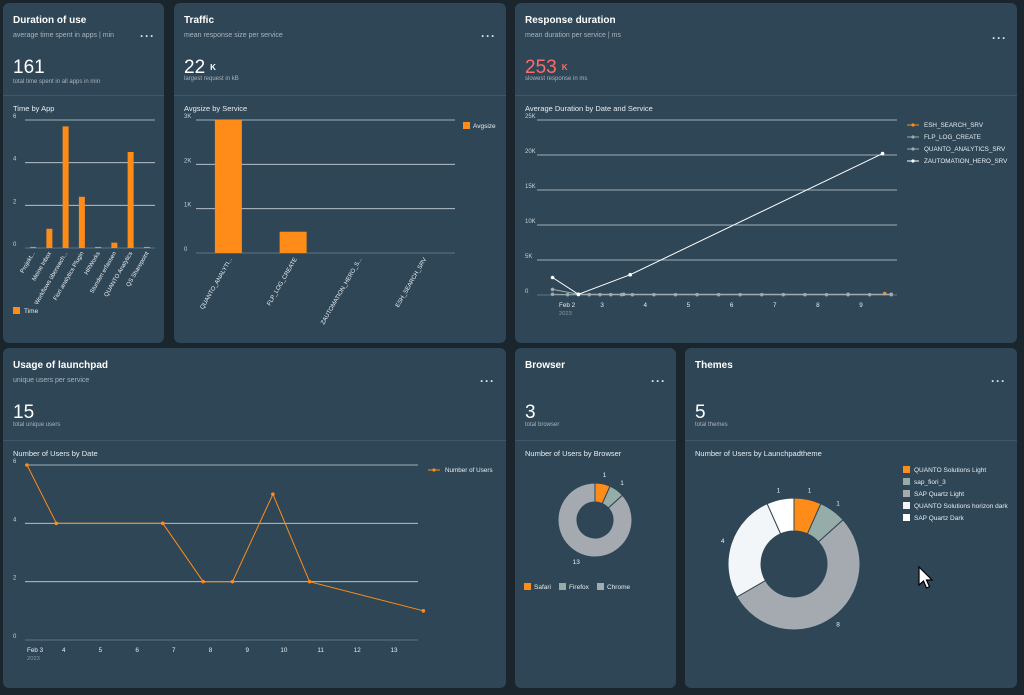  What do you see at coordinates (950, 470) in the screenshot?
I see `legend-label: QUANTO Solutions Light` at bounding box center [950, 470].